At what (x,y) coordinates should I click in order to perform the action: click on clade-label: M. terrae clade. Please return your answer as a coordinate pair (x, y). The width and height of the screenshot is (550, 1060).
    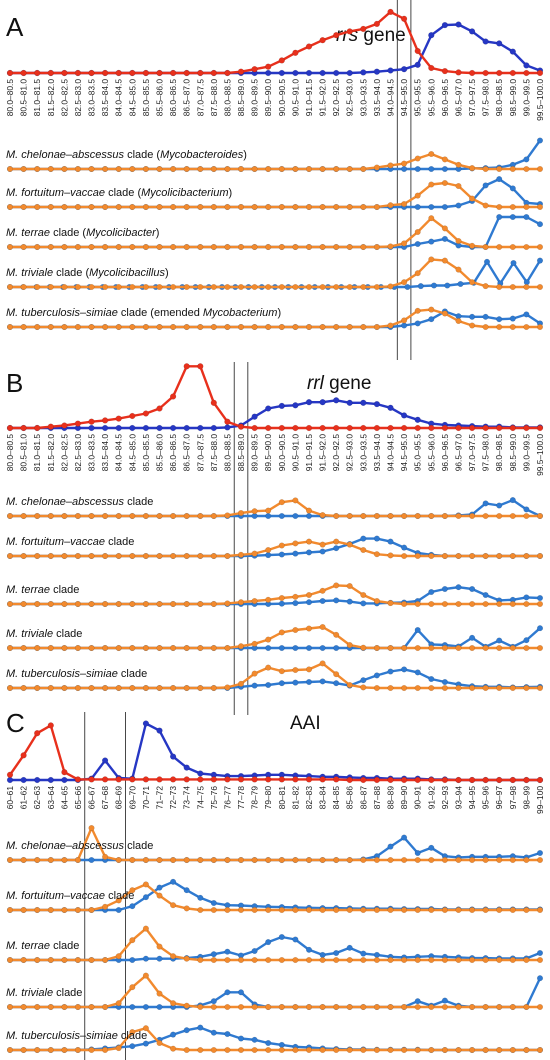
    Looking at the image, I should click on (42, 946).